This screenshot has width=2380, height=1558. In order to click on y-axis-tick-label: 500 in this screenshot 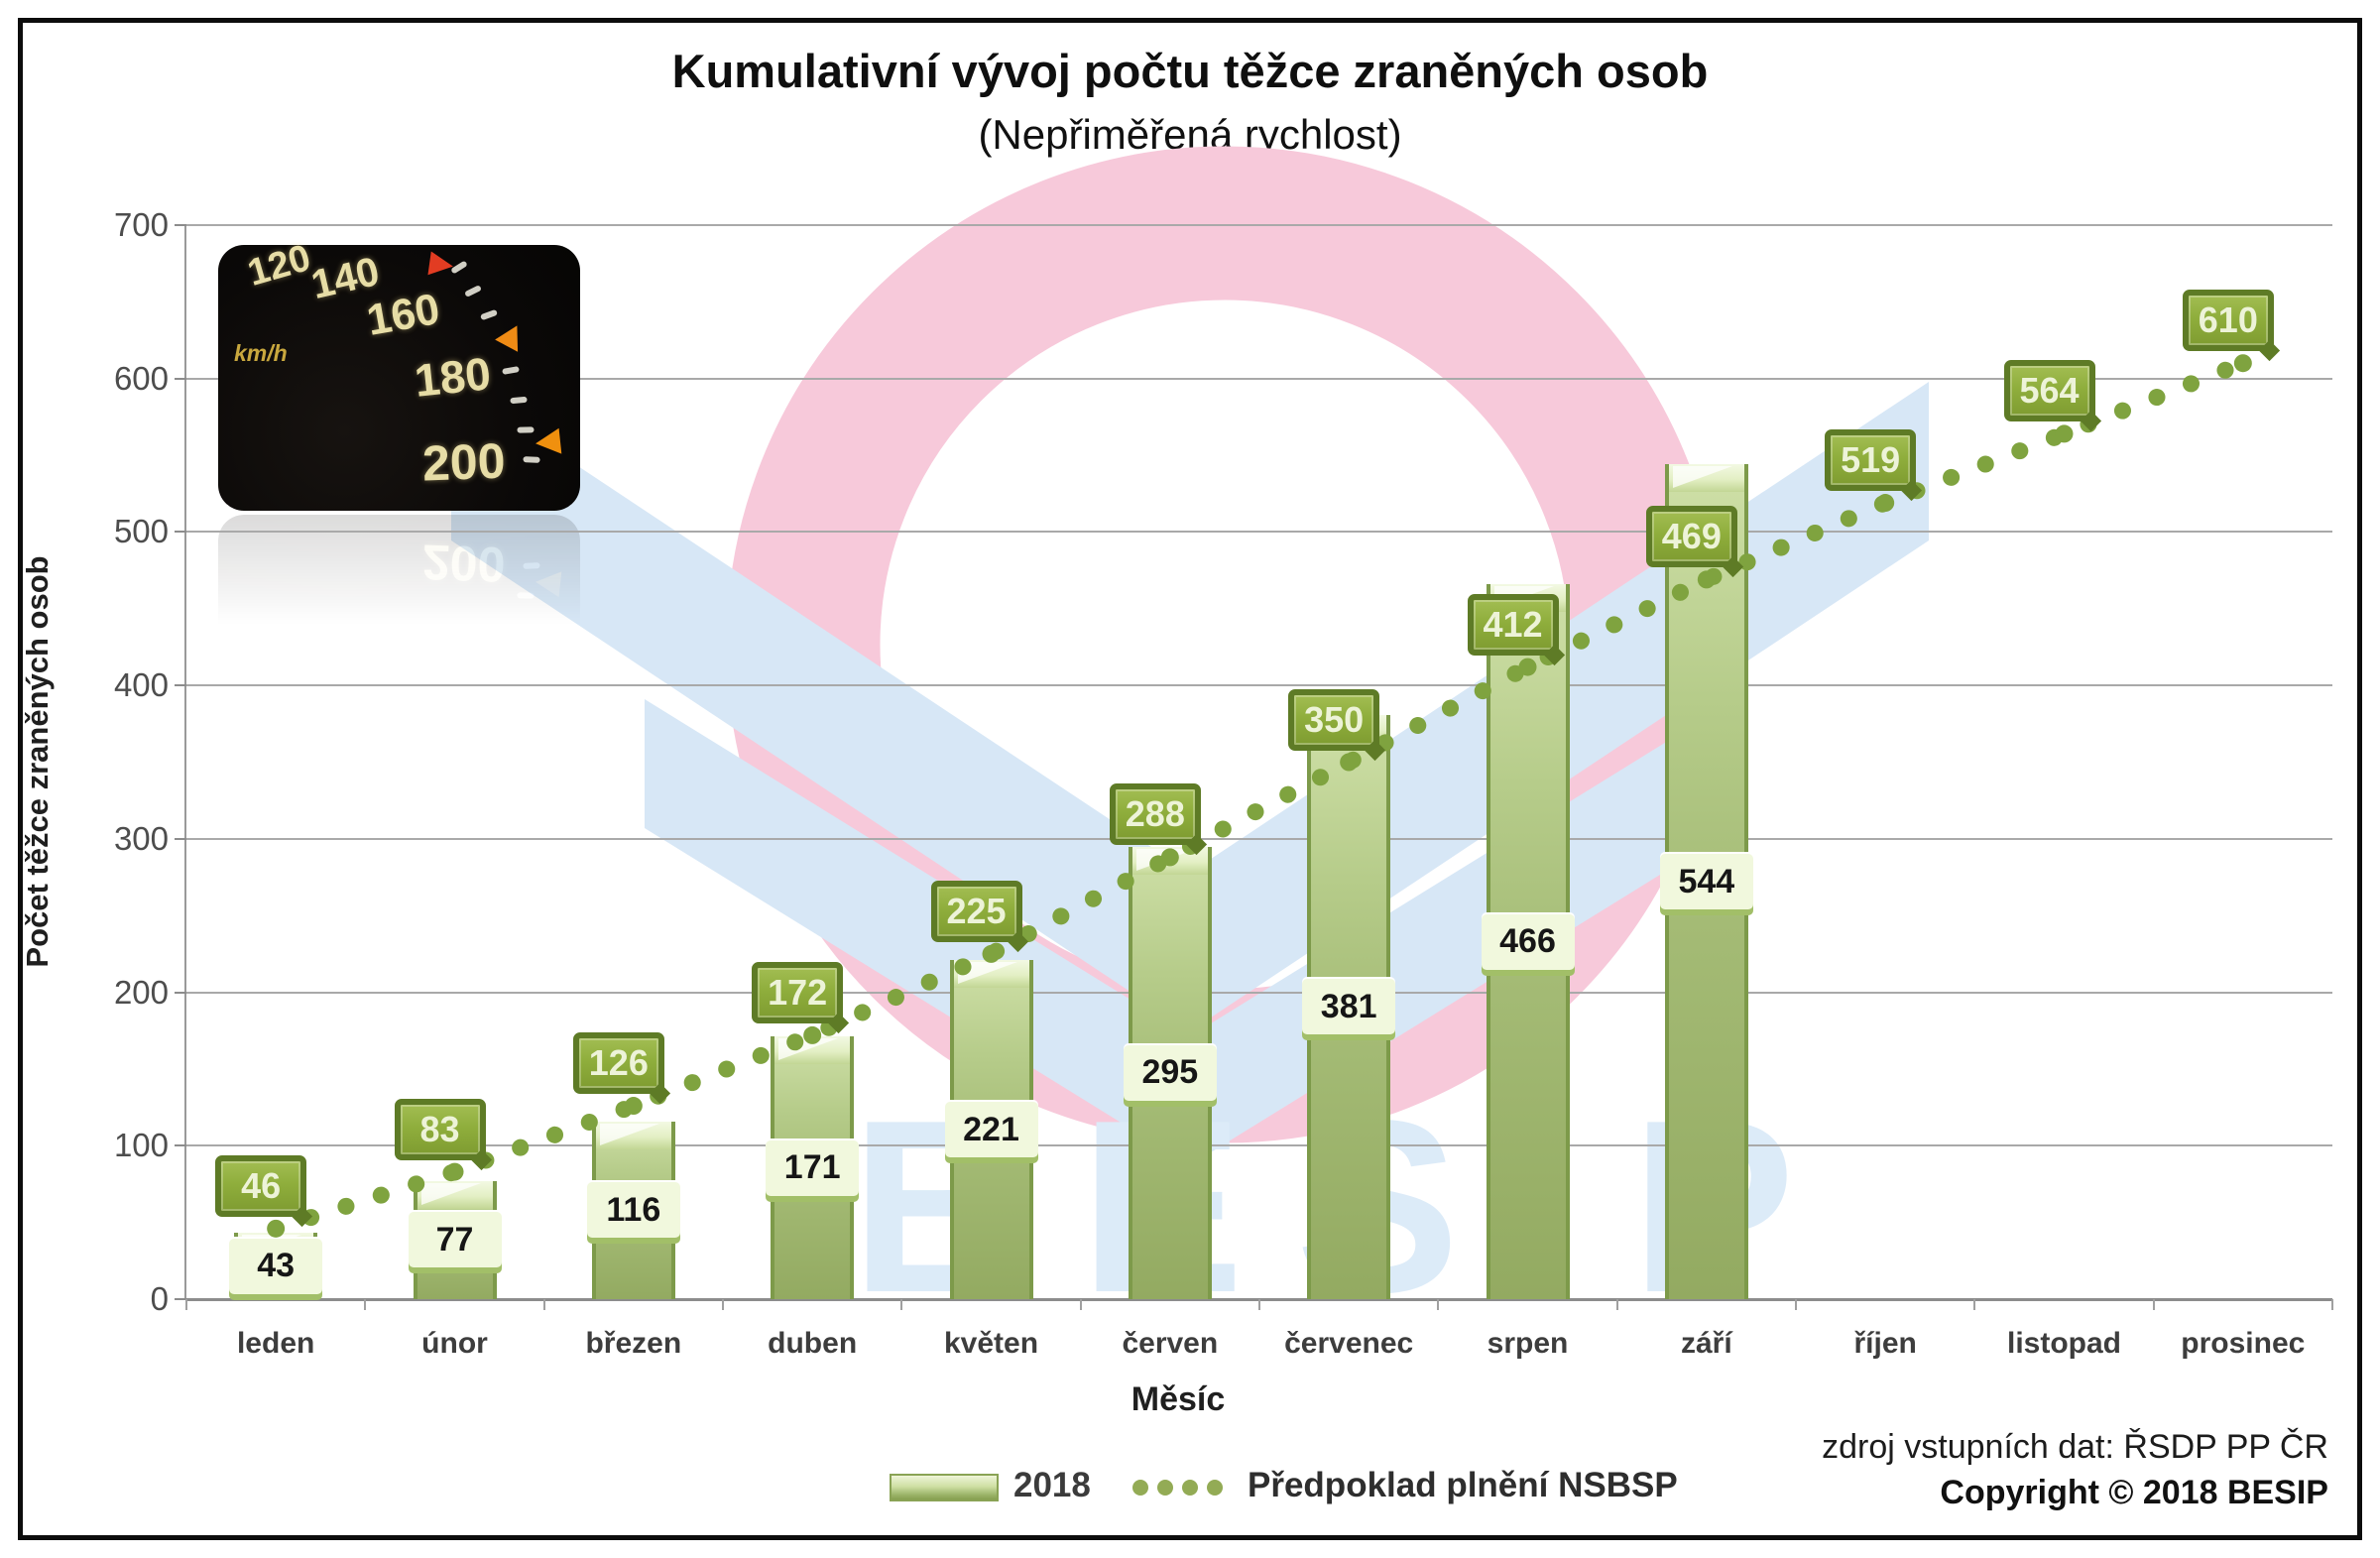, I will do `click(141, 531)`.